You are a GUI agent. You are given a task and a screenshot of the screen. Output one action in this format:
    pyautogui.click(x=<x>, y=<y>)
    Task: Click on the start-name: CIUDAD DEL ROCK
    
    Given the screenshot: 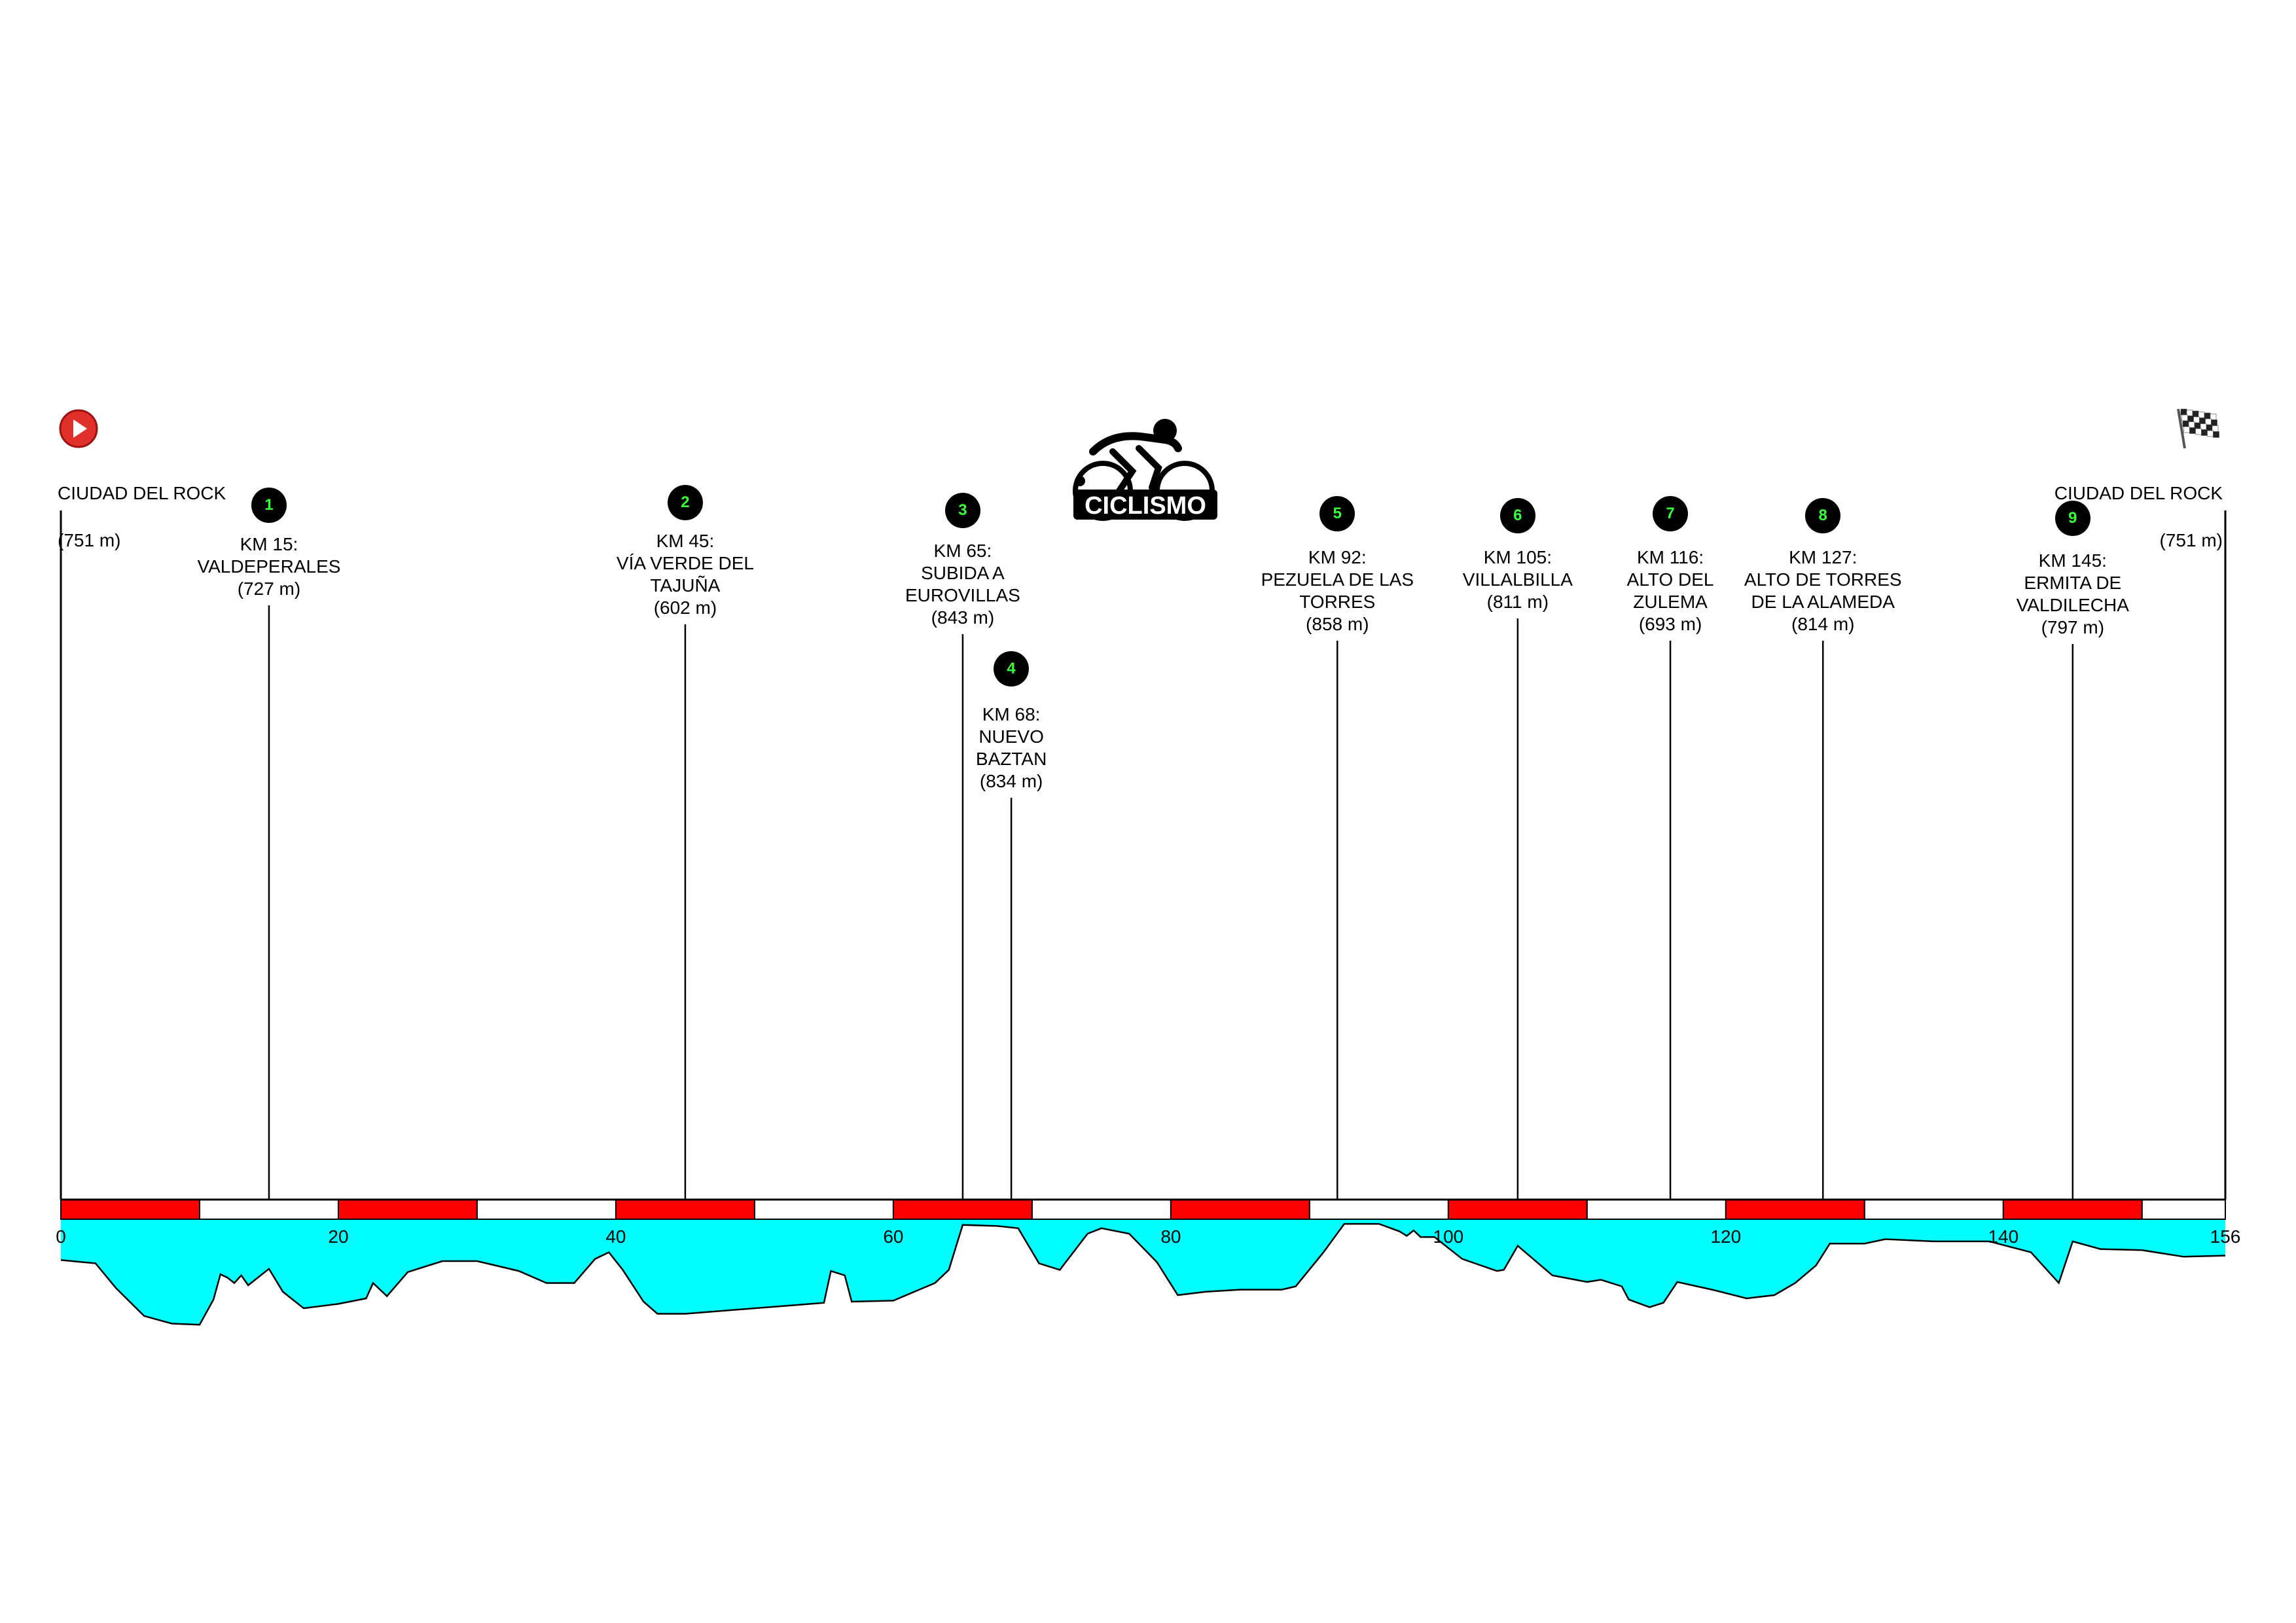 What is the action you would take?
    pyautogui.click(x=142, y=493)
    